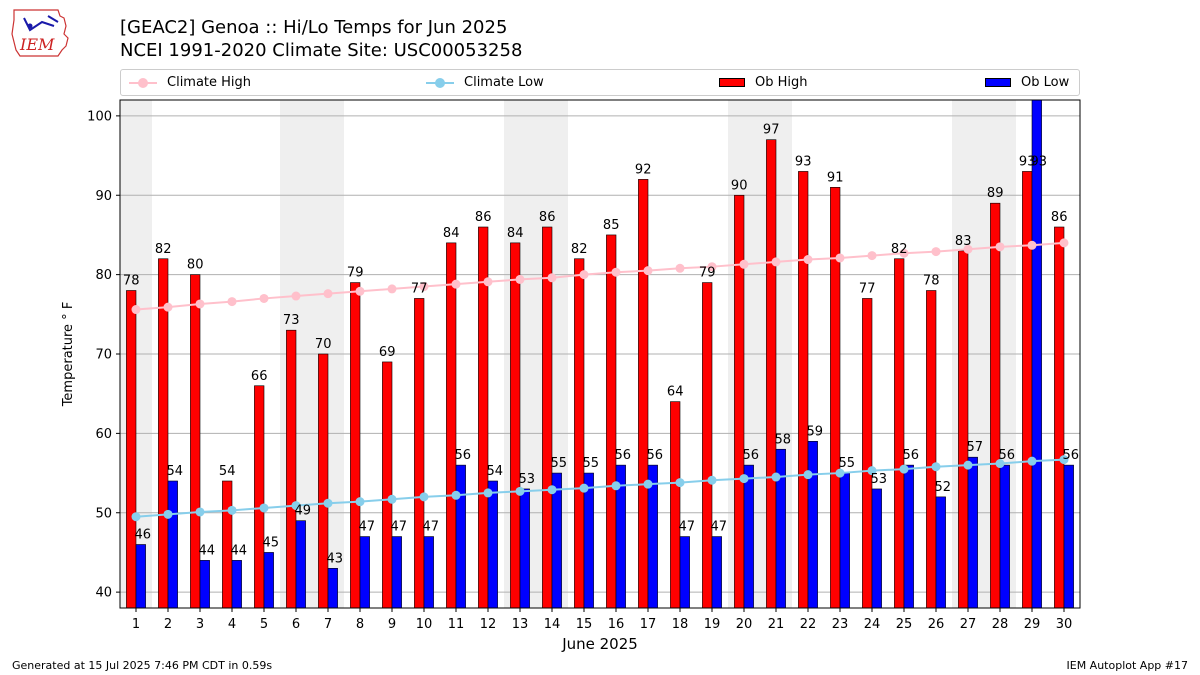  Describe the element at coordinates (68, 355) in the screenshot. I see `y-axis-title: Temperature ° F` at that location.